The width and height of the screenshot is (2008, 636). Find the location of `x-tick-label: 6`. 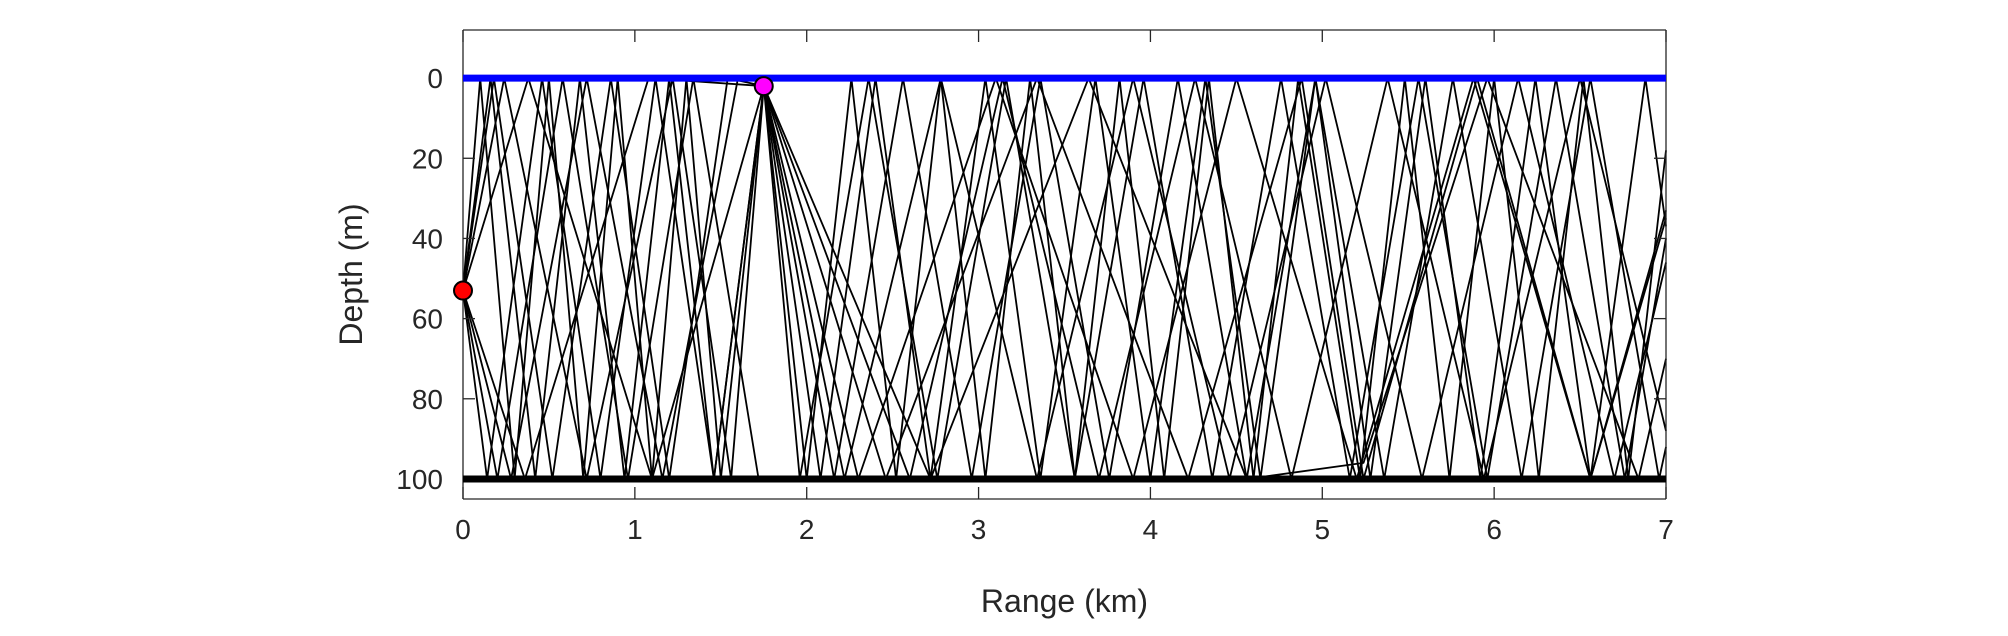

x-tick-label: 6 is located at coordinates (1494, 529).